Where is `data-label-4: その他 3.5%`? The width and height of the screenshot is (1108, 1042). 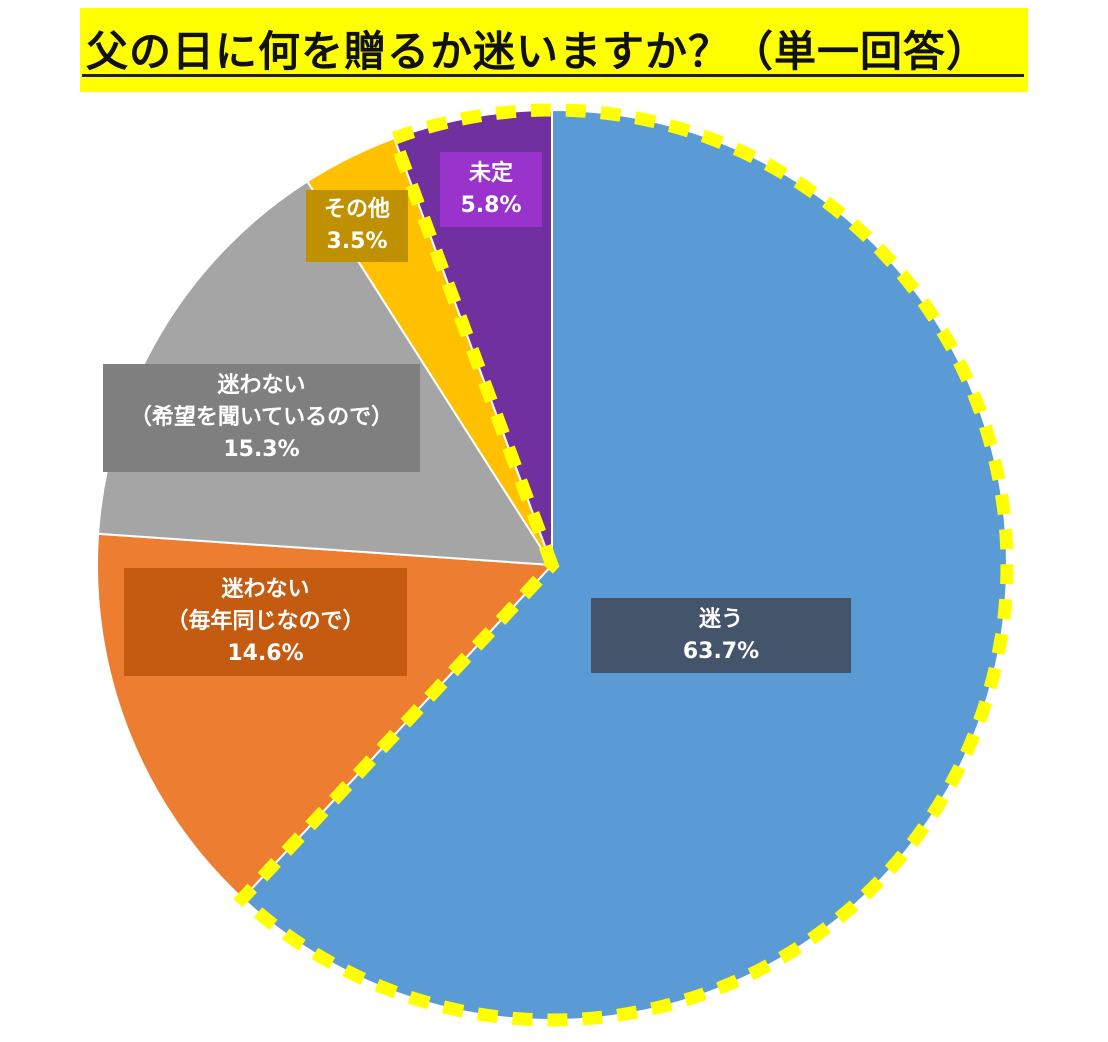 data-label-4: その他 3.5% is located at coordinates (357, 226).